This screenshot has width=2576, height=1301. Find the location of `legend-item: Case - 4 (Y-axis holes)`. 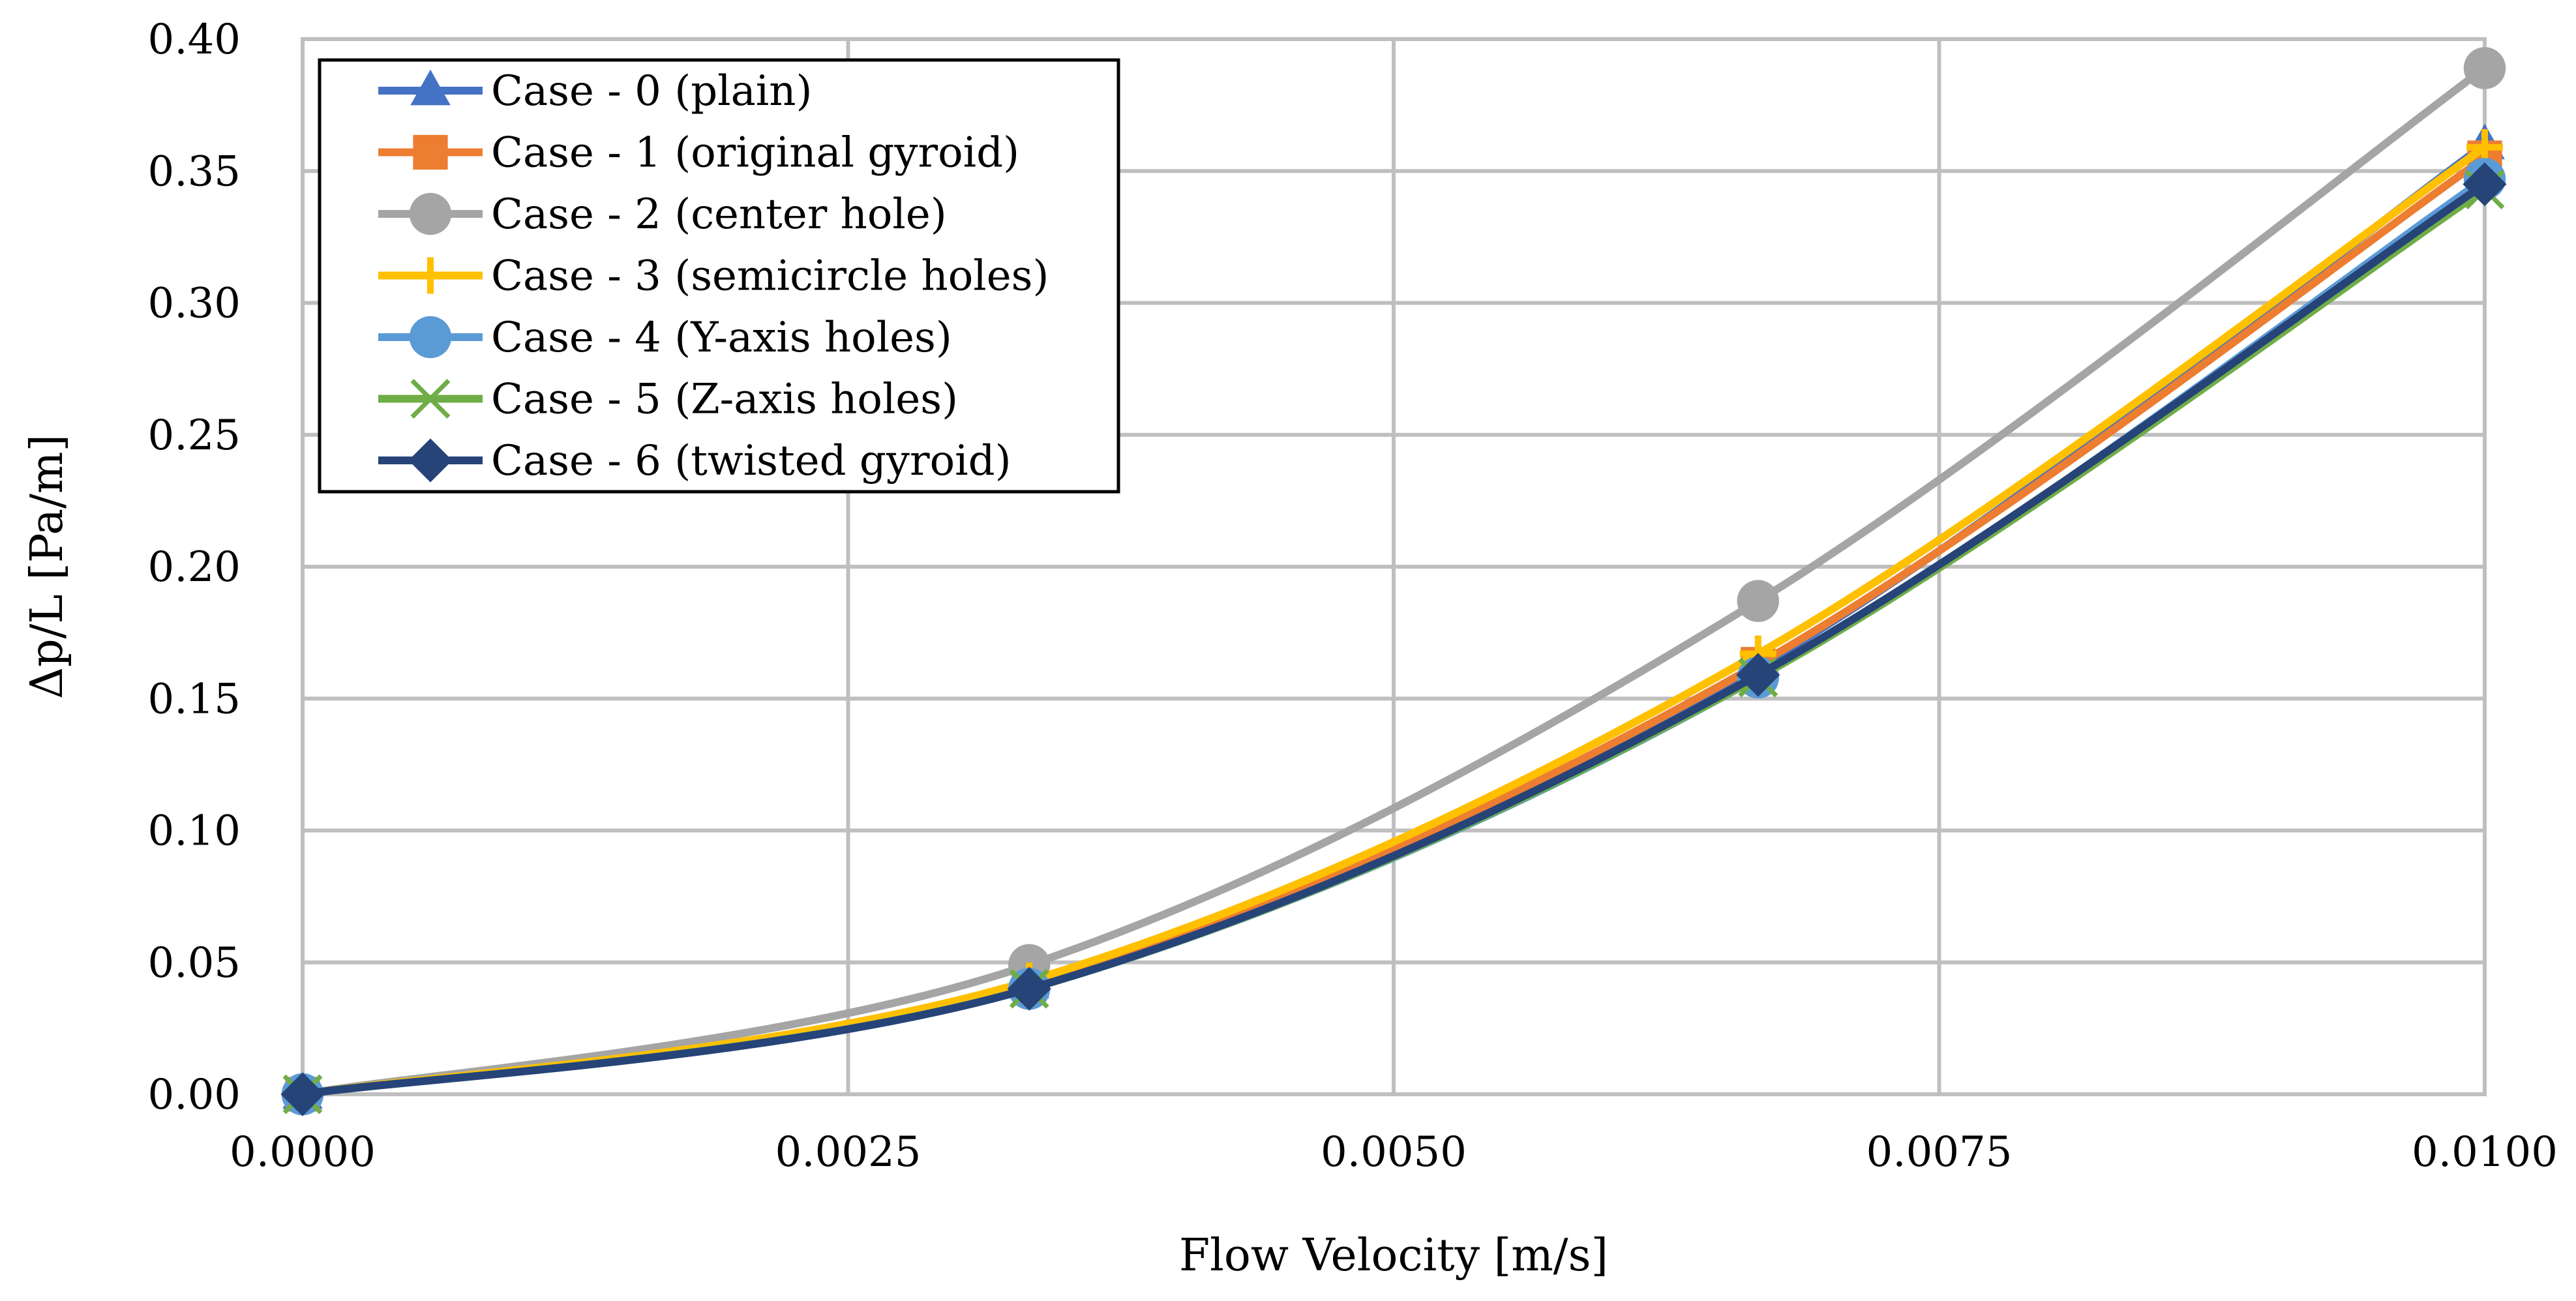

legend-item: Case - 4 (Y-axis holes) is located at coordinates (665, 338).